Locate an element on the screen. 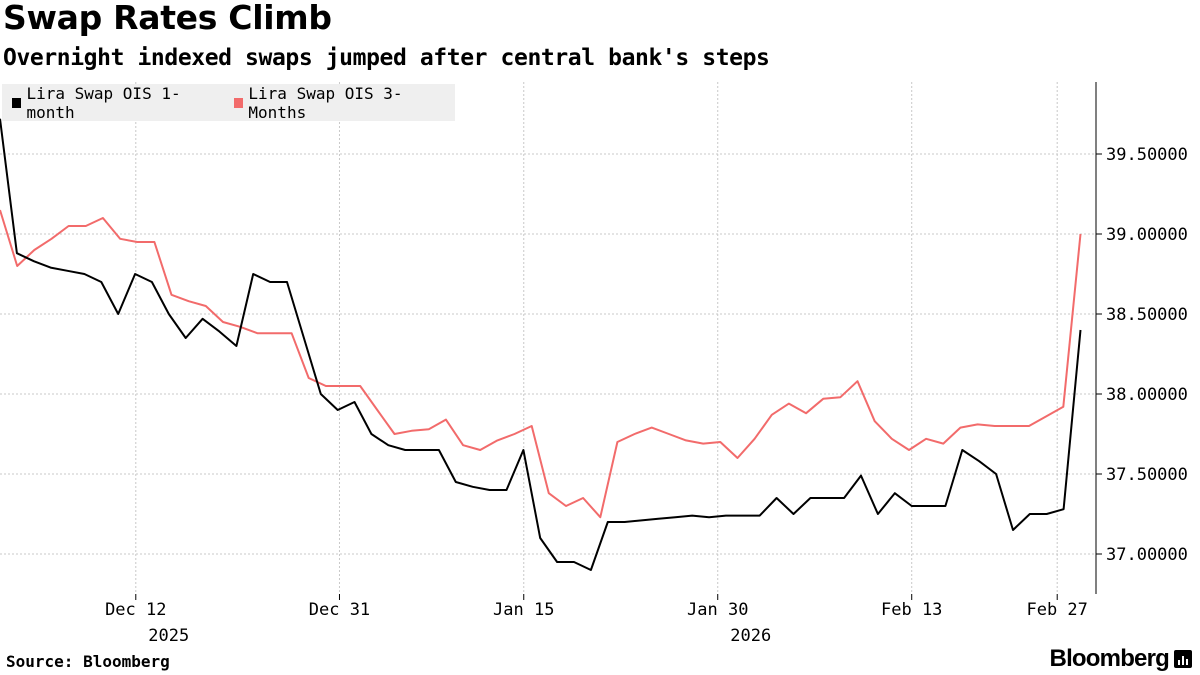  legend-item-3-months: Lira Swap OIS 3-Months is located at coordinates (341, 102).